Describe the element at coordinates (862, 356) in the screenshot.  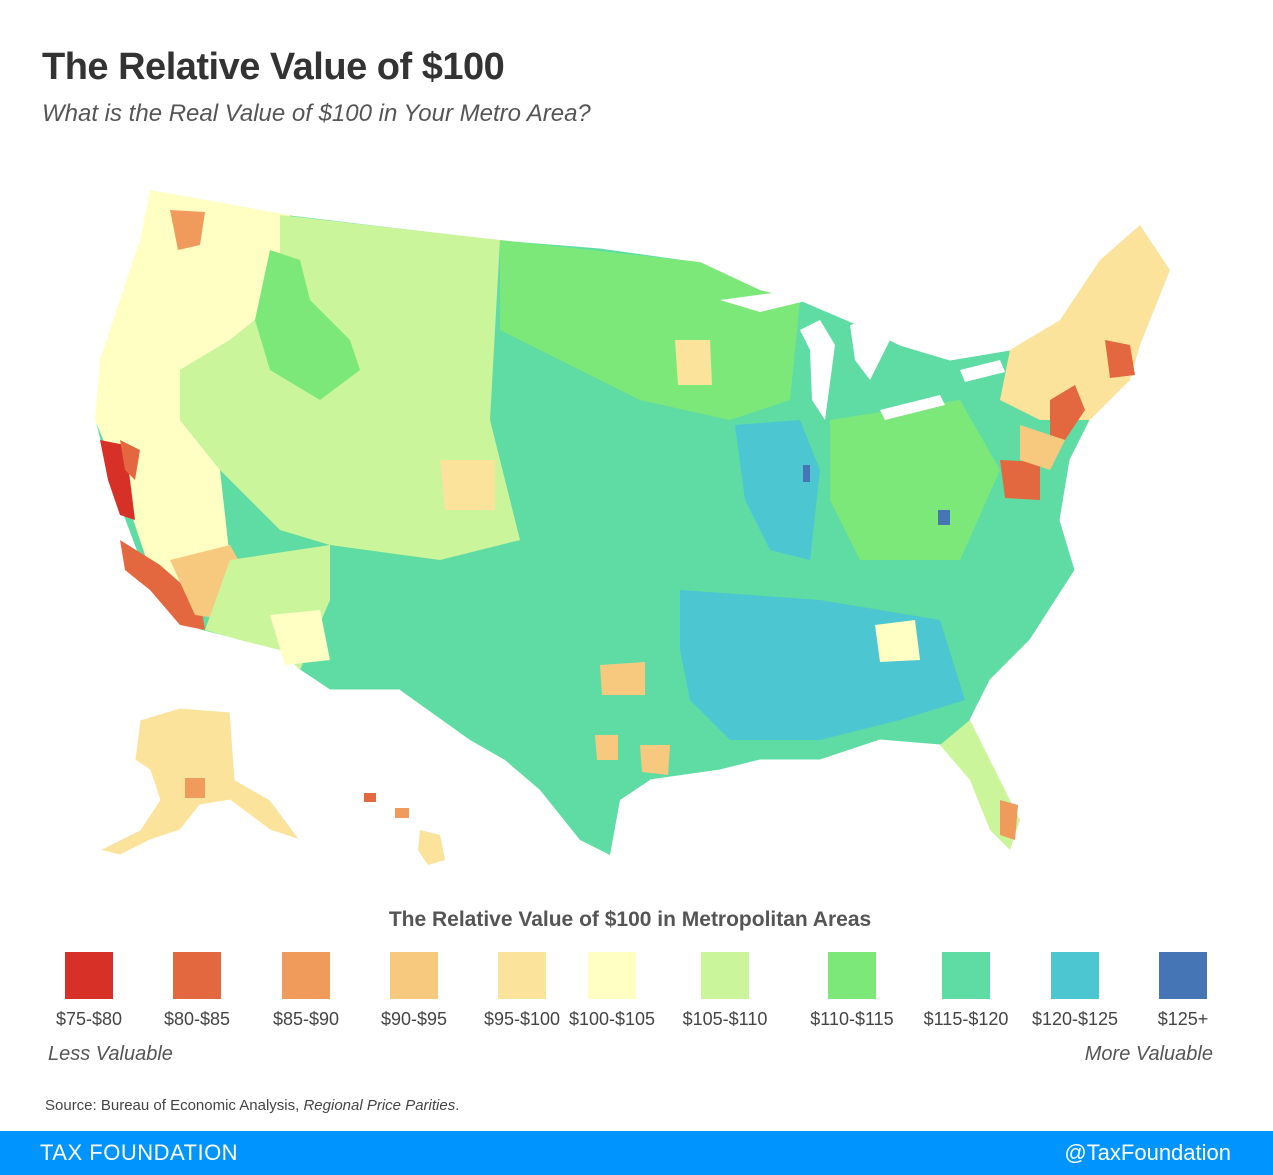
I see `great-lakes` at that location.